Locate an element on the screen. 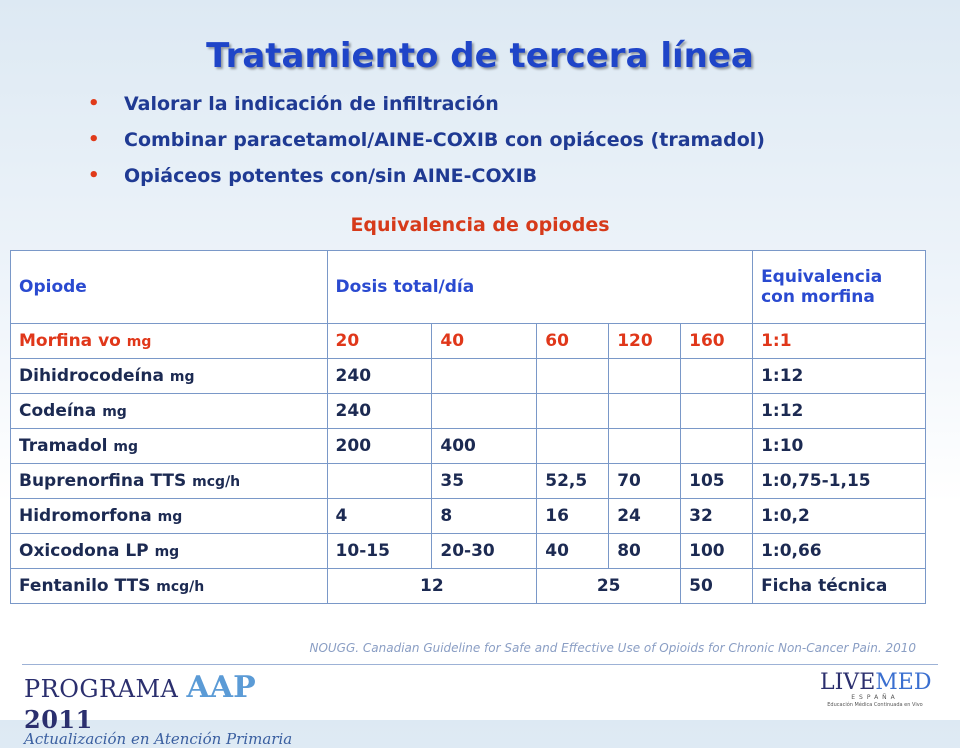 This screenshot has width=960, height=748. bullet-item: • Opiáceos potentes con/sin AINE-COXIB is located at coordinates (426, 176).